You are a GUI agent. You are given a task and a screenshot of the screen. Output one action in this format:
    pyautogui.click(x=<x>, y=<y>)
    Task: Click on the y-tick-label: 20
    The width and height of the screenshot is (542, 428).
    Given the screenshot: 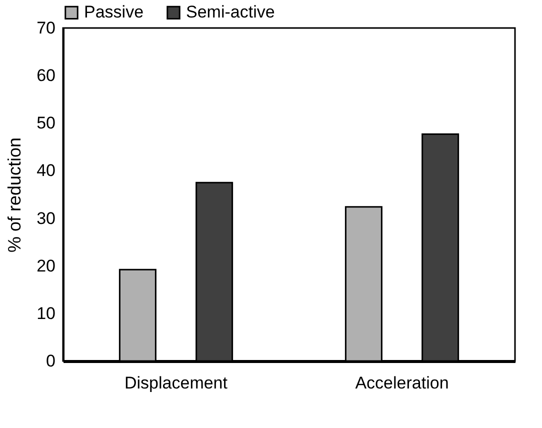 What is the action you would take?
    pyautogui.click(x=46, y=266)
    